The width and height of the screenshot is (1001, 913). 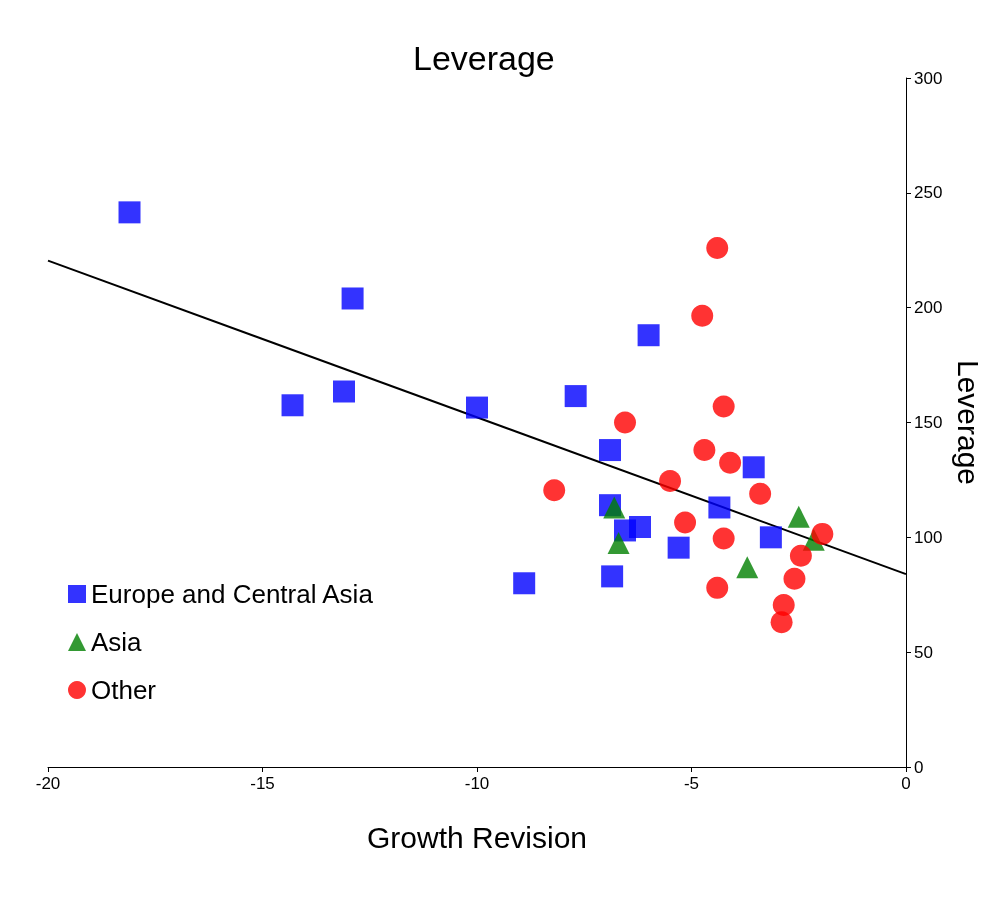 I want to click on x-axis-title: Growth Revision, so click(x=477, y=837).